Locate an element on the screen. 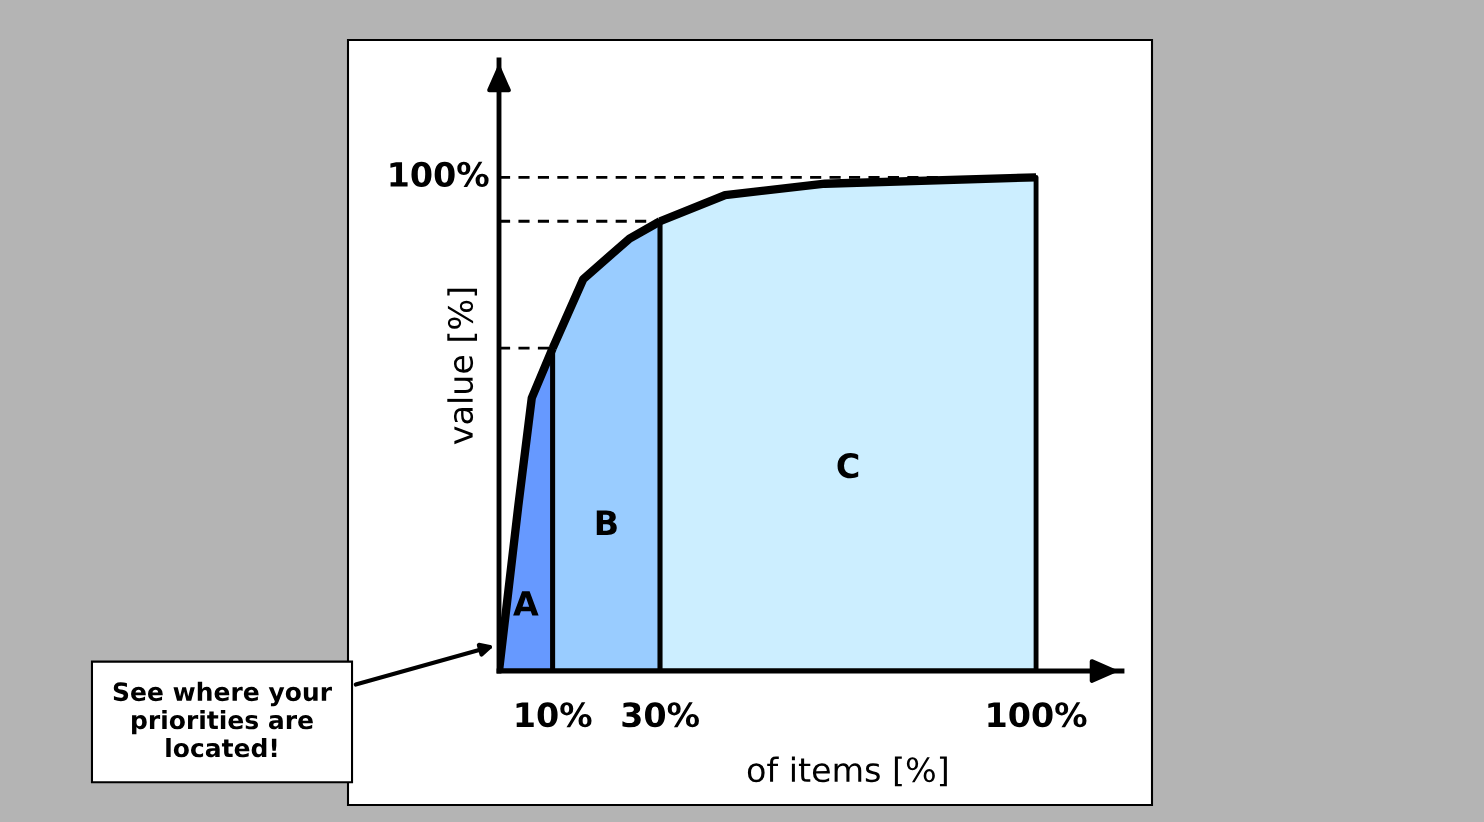 This screenshot has width=1484, height=822. ref-line-label: 100% is located at coordinates (439, 174).